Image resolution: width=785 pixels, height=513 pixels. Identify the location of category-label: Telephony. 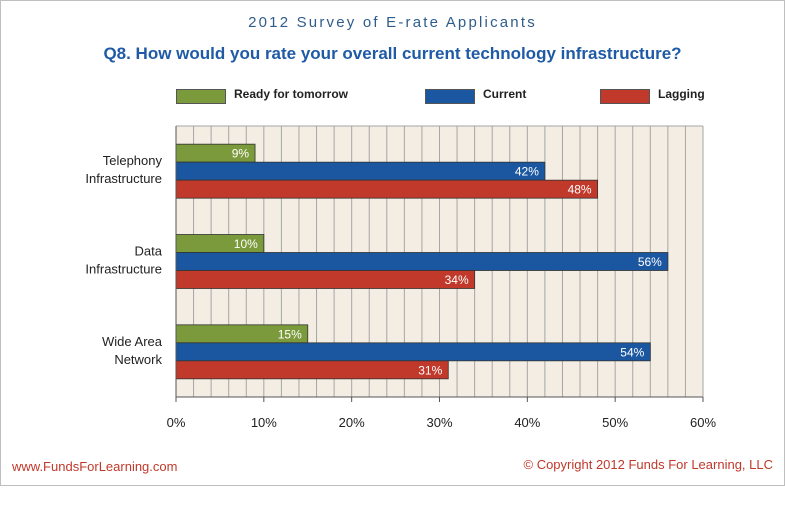
(133, 160).